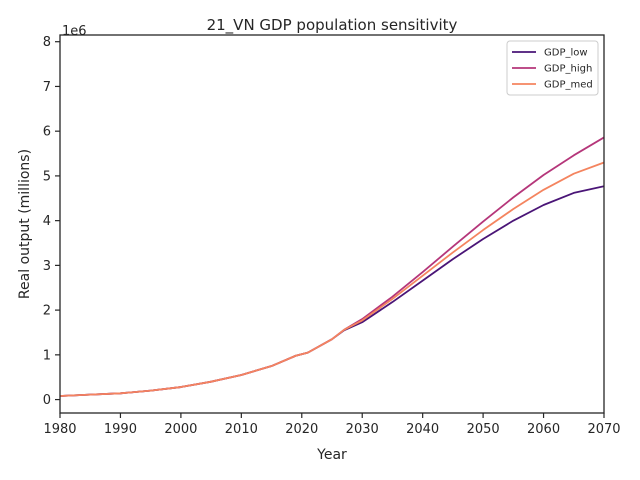 Image resolution: width=640 pixels, height=480 pixels. I want to click on y-tick-label: 3, so click(47, 266).